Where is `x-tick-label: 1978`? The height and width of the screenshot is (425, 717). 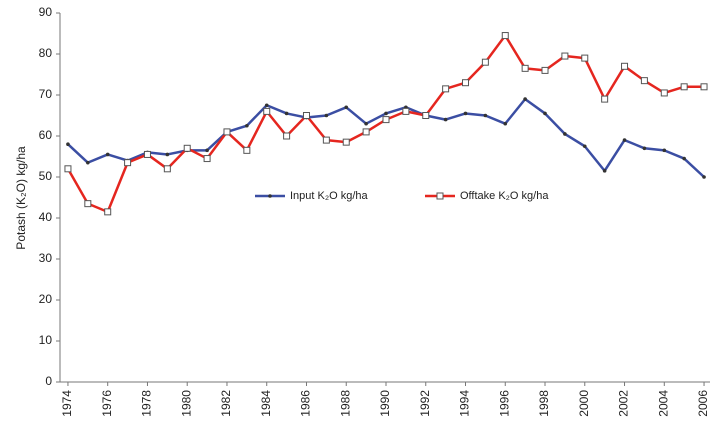
x-tick-label: 1978 is located at coordinates (147, 403).